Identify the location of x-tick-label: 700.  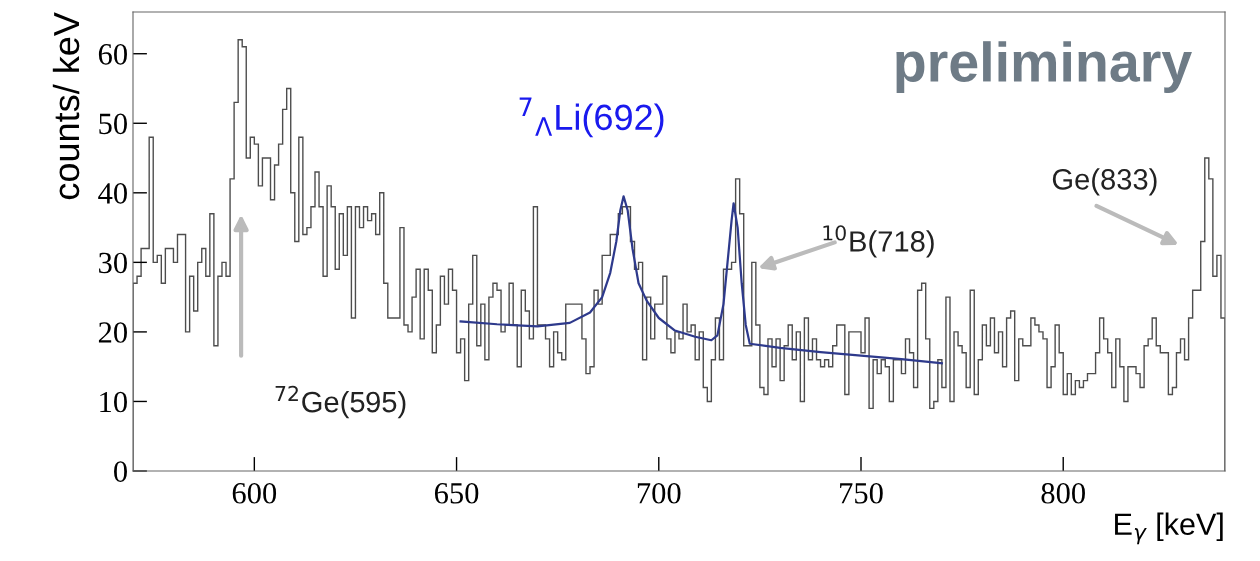
(659, 493).